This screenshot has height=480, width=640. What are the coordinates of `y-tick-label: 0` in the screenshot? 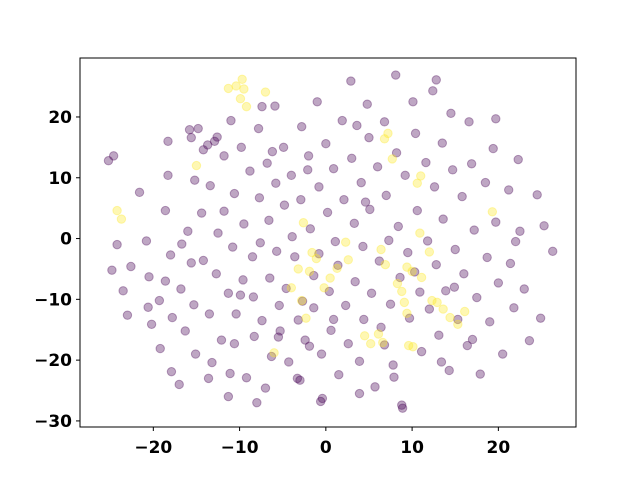 It's located at (66, 240).